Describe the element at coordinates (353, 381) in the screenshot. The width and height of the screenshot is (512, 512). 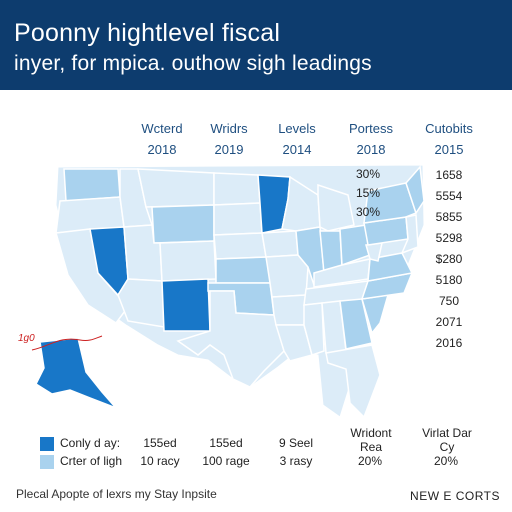
I see `state-fl` at that location.